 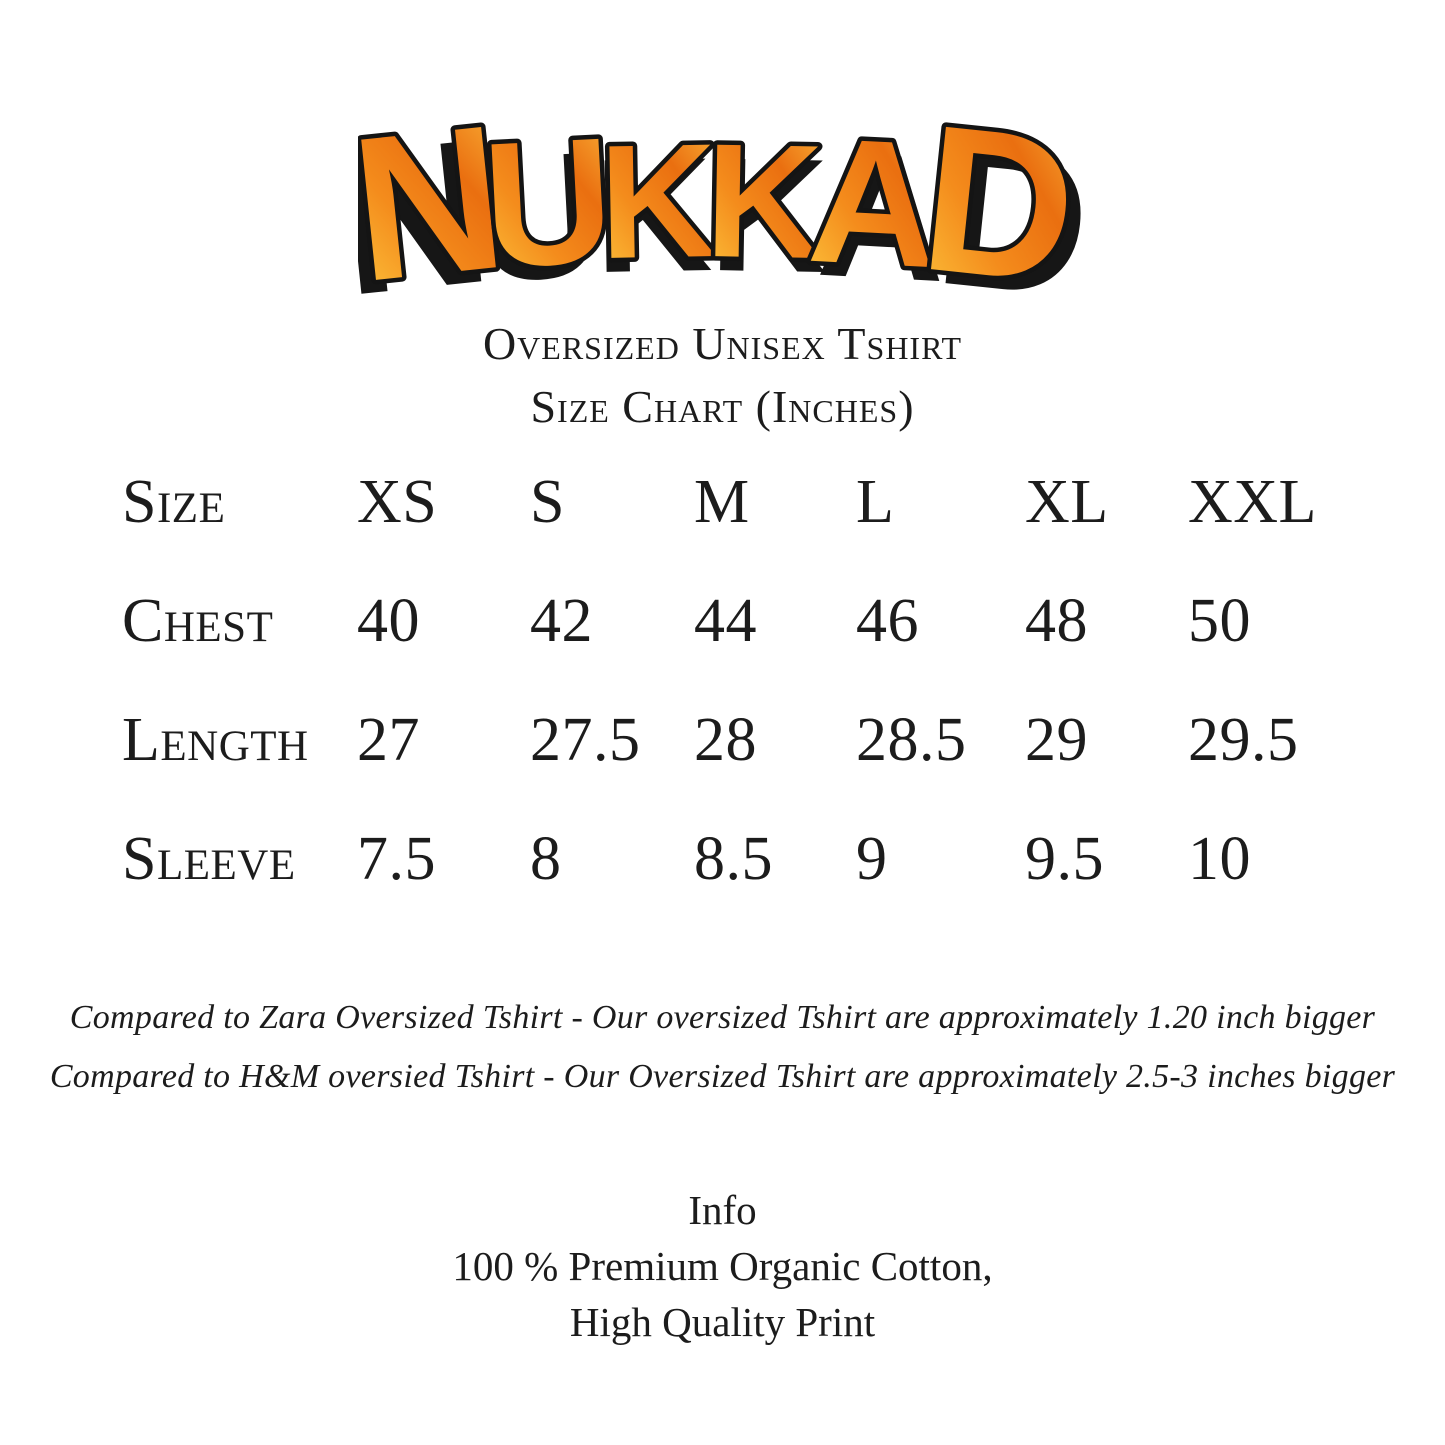 What do you see at coordinates (1252, 502) in the screenshot?
I see `column-header-xxl: XXL` at bounding box center [1252, 502].